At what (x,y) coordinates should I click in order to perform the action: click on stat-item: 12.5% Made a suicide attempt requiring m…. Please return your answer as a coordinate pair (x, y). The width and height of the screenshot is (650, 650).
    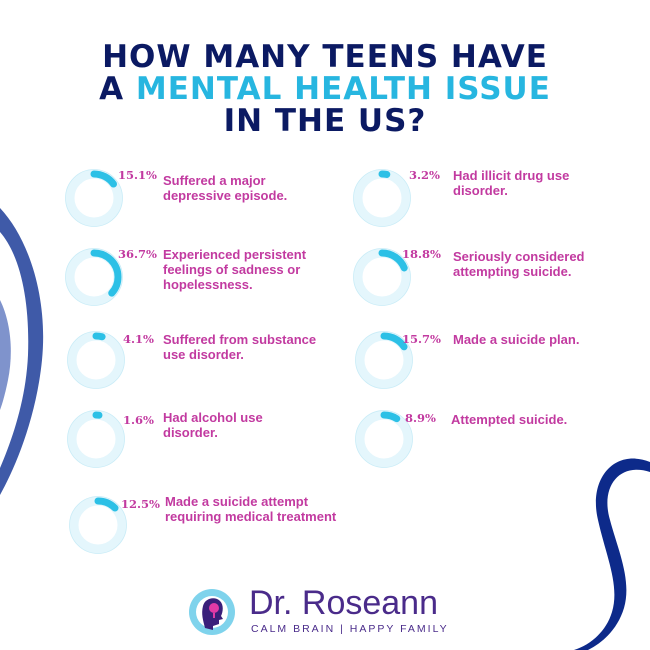
    Looking at the image, I should click on (203, 525).